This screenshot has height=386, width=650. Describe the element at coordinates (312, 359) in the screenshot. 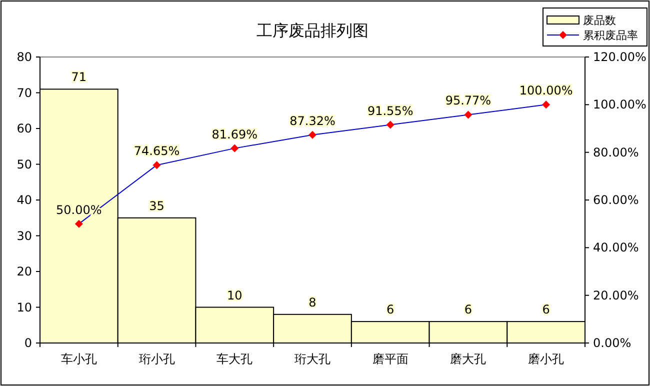

I see `x-tick-label: 珩大孔` at that location.